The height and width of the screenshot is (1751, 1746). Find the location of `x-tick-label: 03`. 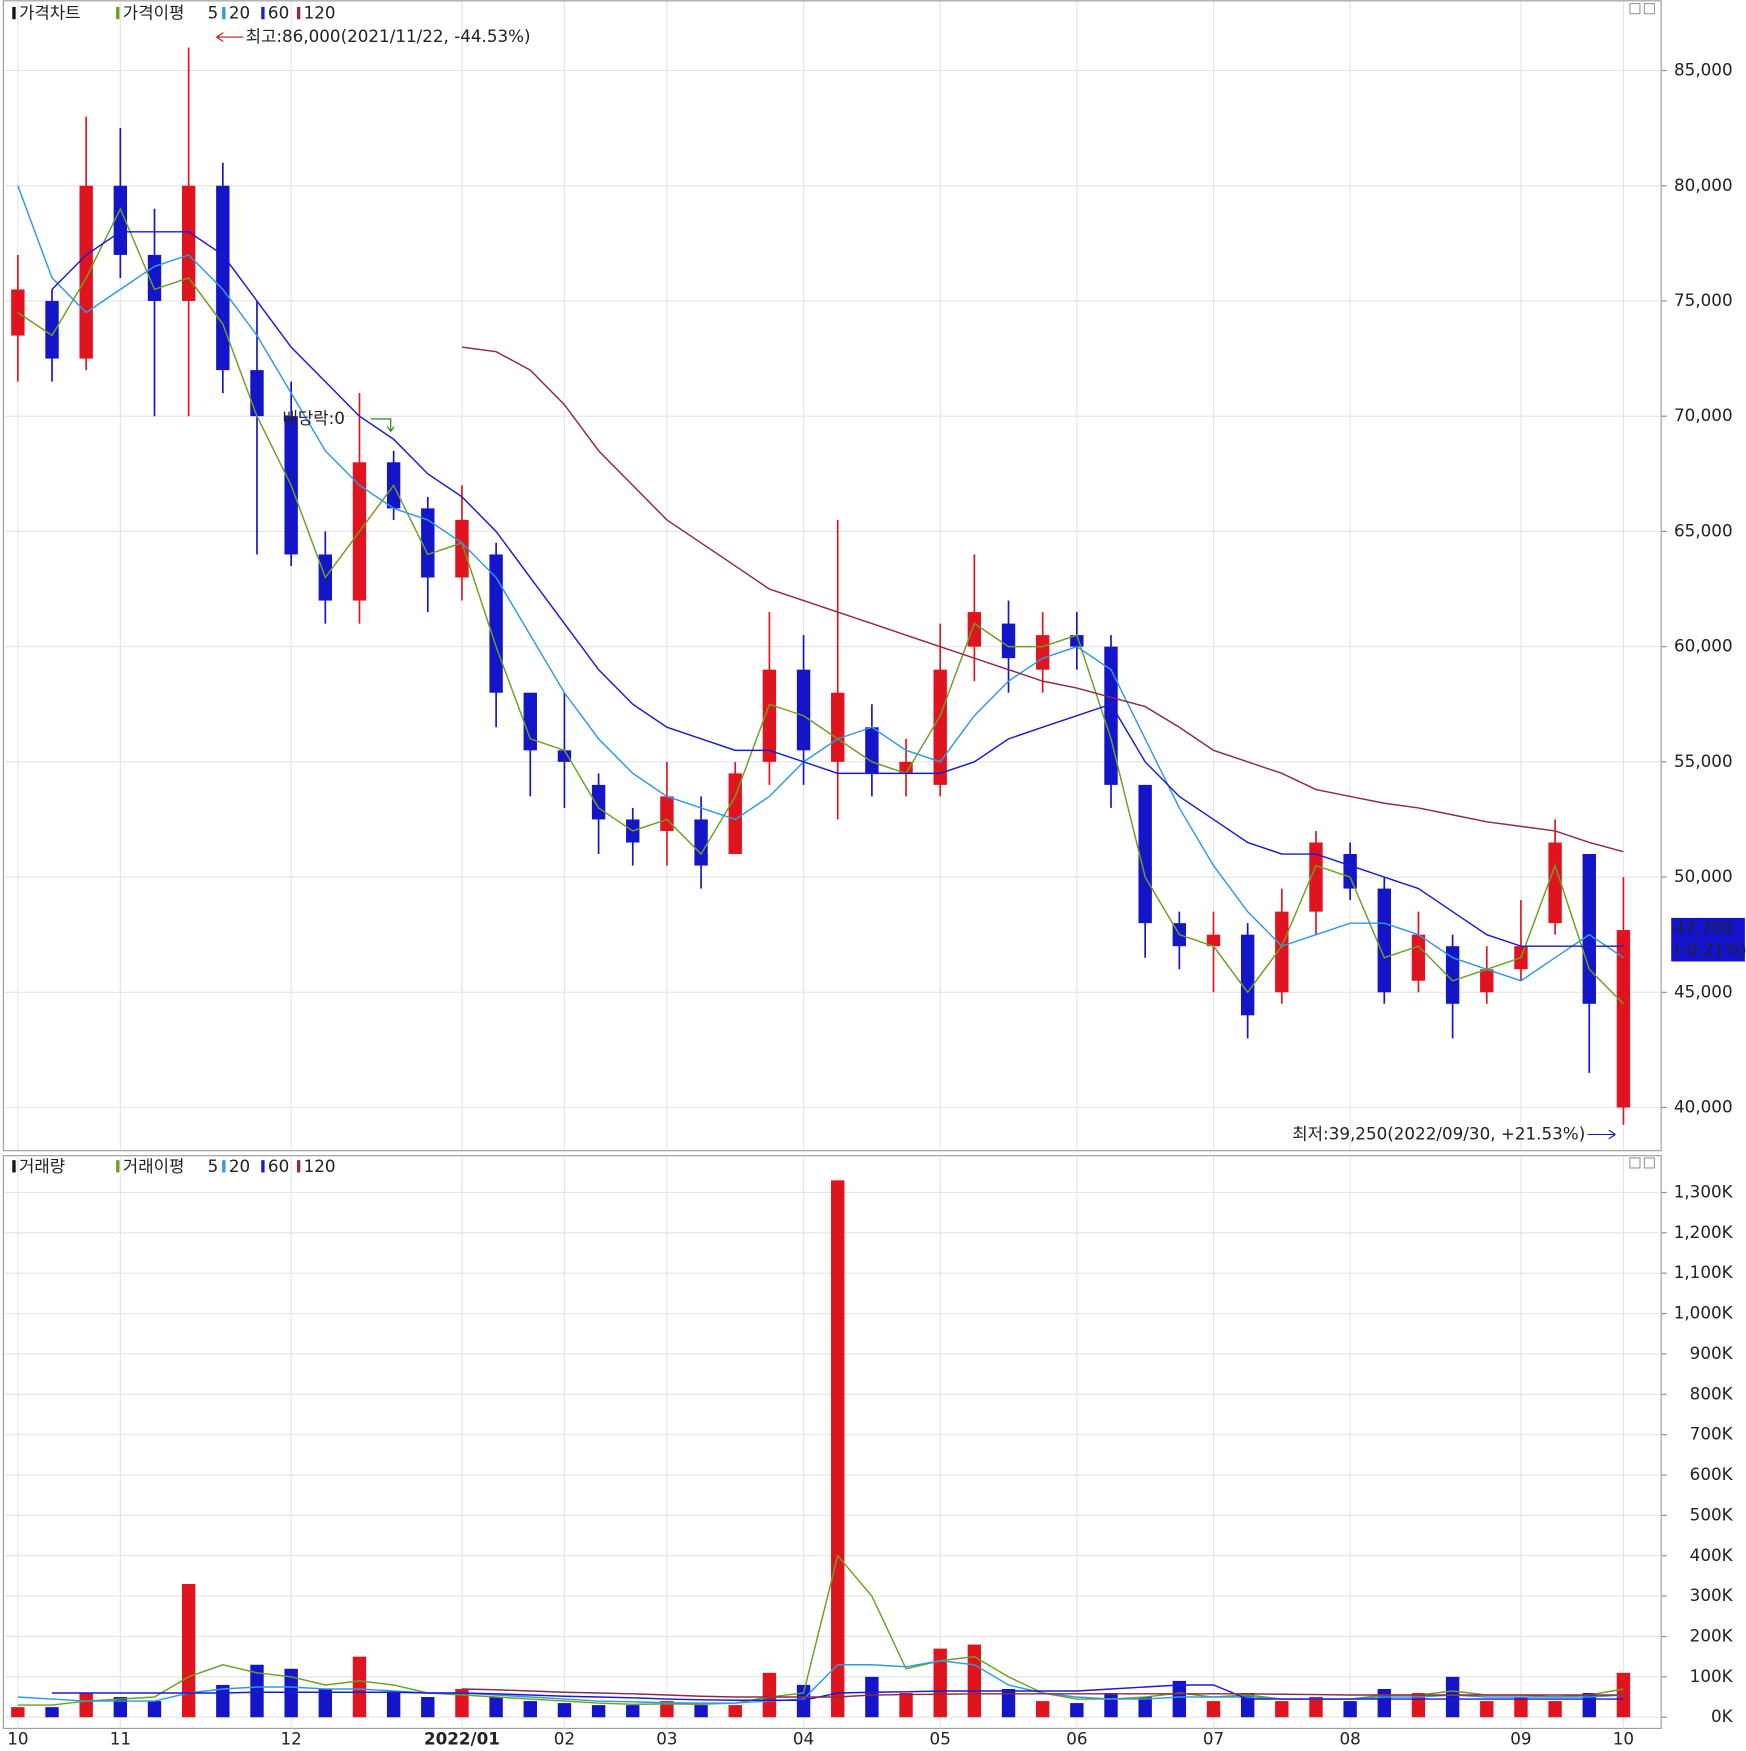

x-tick-label: 03 is located at coordinates (666, 1739).